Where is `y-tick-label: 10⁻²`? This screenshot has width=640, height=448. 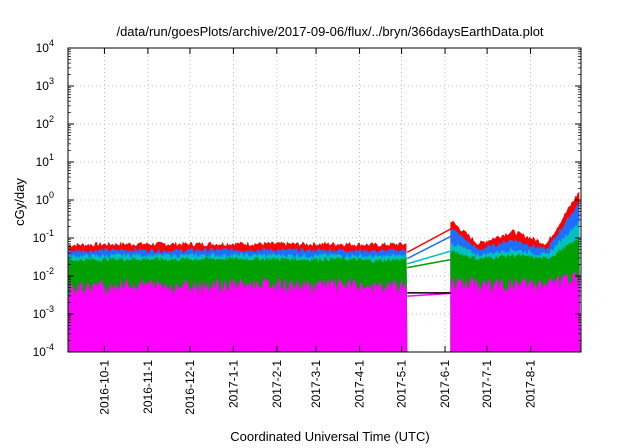 y-tick-label: 10⁻² is located at coordinates (43, 274).